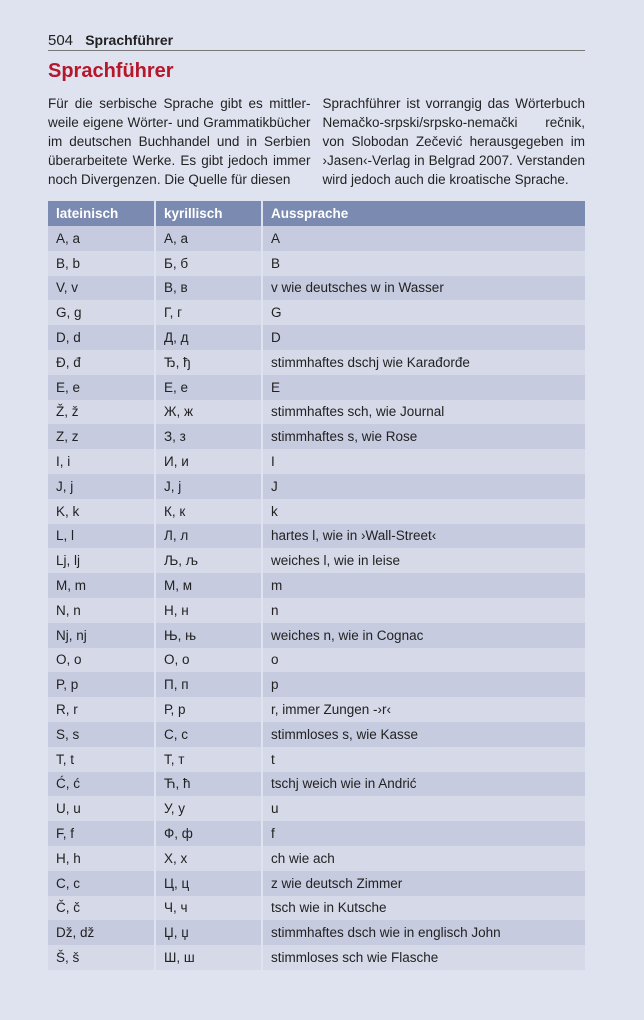 This screenshot has height=1020, width=644. What do you see at coordinates (208, 784) in the screenshot?
I see `cell-cyrillic: Ћ, ћ` at bounding box center [208, 784].